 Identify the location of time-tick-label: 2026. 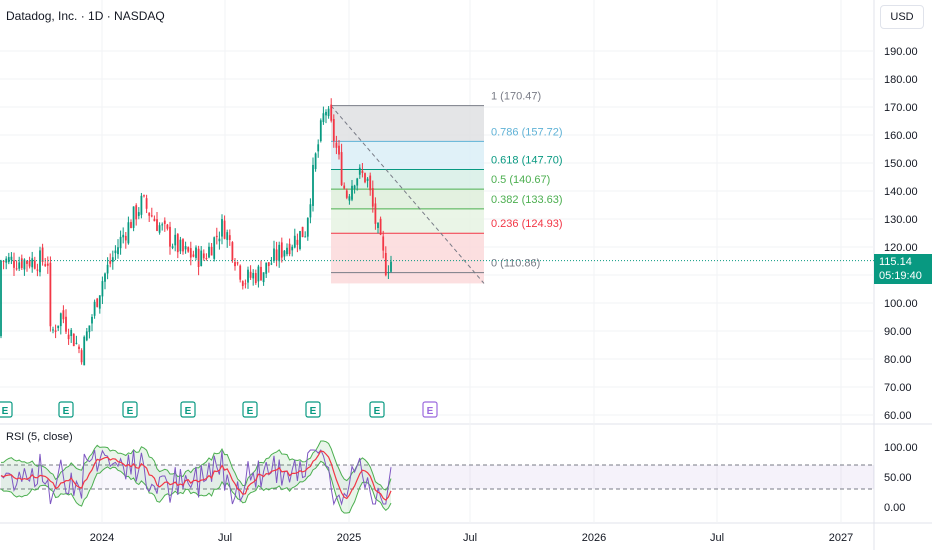
(594, 538).